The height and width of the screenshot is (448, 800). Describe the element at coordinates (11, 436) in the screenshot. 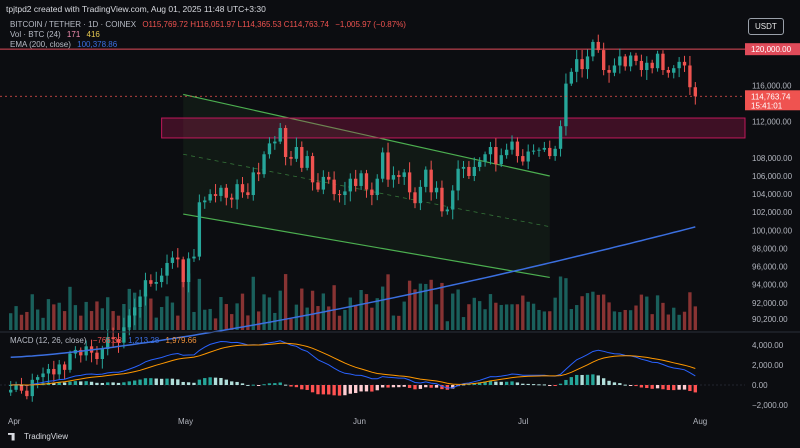

I see `tradingview-logo-icon` at that location.